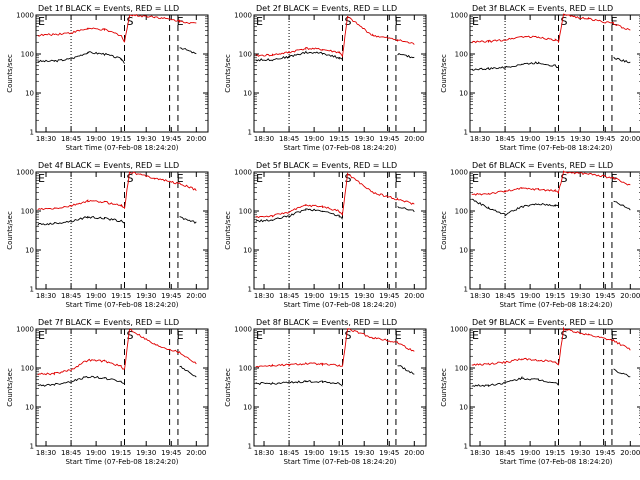  What do you see at coordinates (108, 165) in the screenshot?
I see `plot-title: Det 4f BLACK = Events, RED = LLD` at bounding box center [108, 165].